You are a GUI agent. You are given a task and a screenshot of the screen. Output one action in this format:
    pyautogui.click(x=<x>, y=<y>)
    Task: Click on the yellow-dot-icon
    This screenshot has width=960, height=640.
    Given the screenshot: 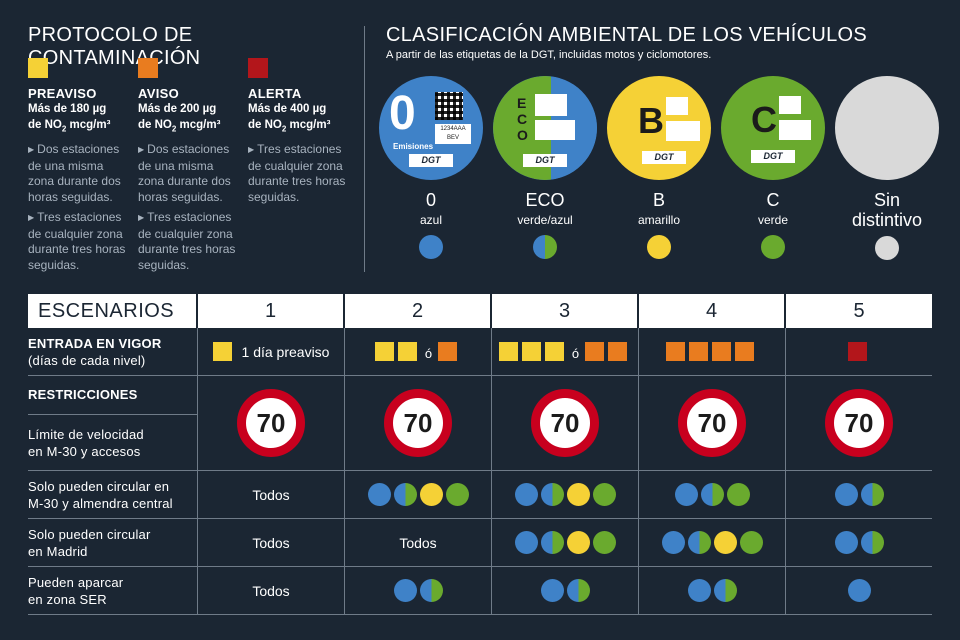 What is the action you would take?
    pyautogui.click(x=659, y=247)
    